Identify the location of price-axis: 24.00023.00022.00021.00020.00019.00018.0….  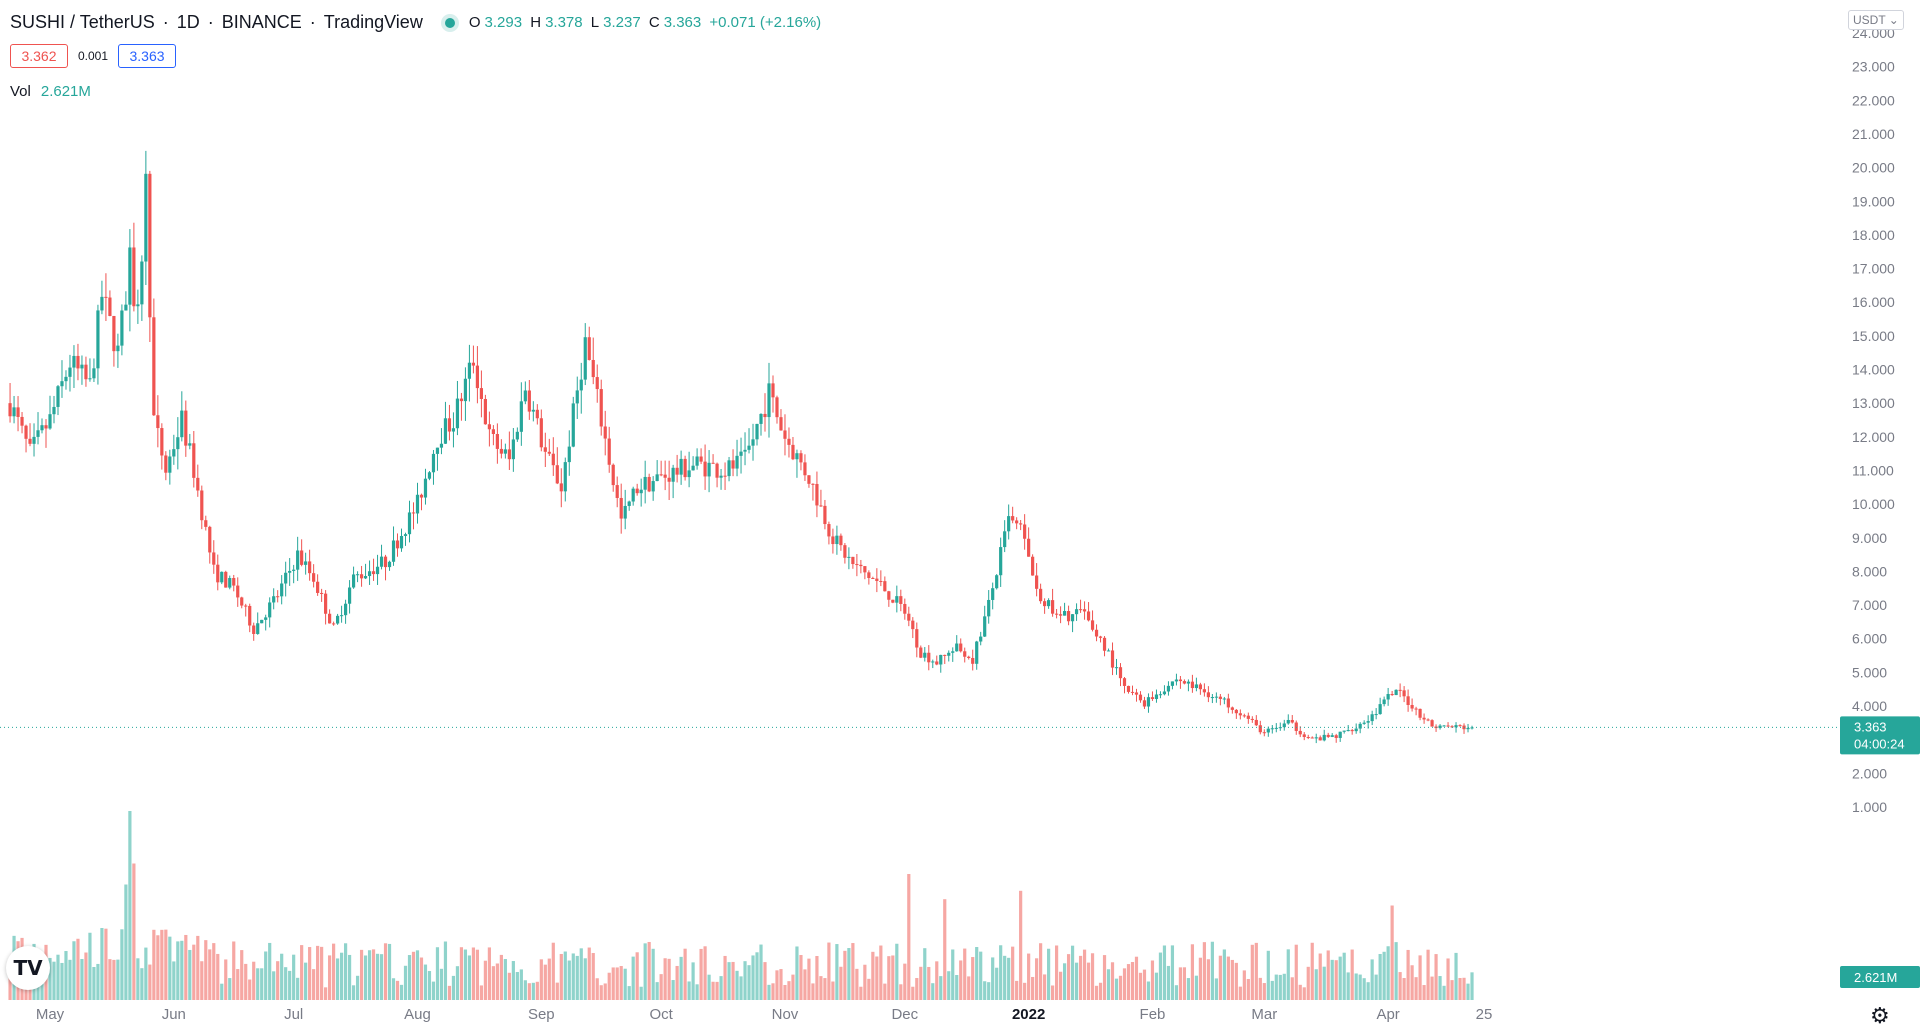
(1873, 420).